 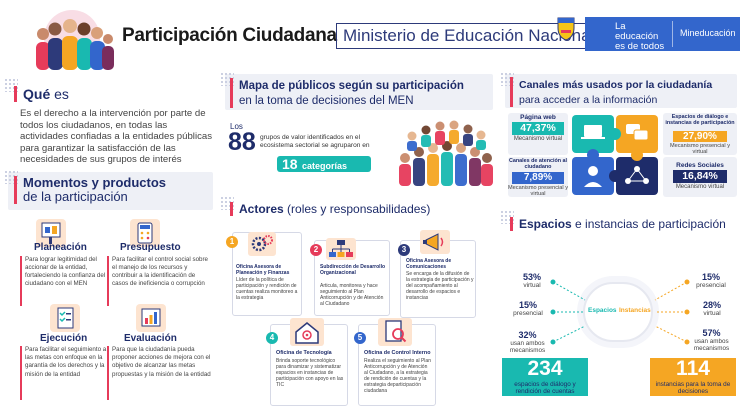 What do you see at coordinates (538, 191) in the screenshot?
I see `channel-label-atencion: Mecanismo presencial y virtual` at bounding box center [538, 191].